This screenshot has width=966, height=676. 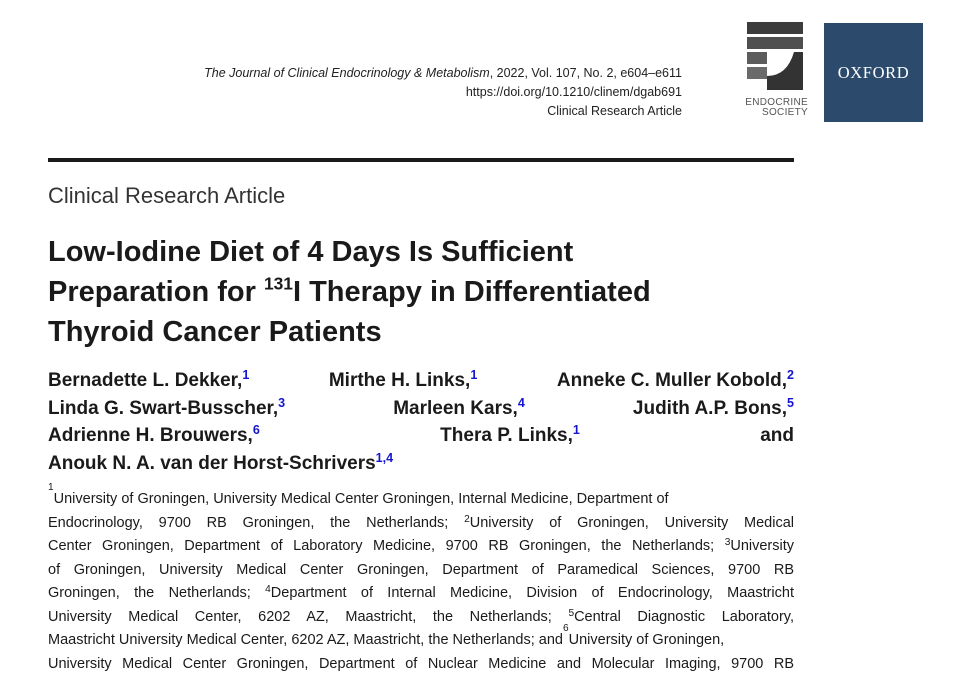 What do you see at coordinates (421, 464) in the screenshot?
I see `author-line: Anouk N. A. van der Horst-Schrivers1,4` at bounding box center [421, 464].